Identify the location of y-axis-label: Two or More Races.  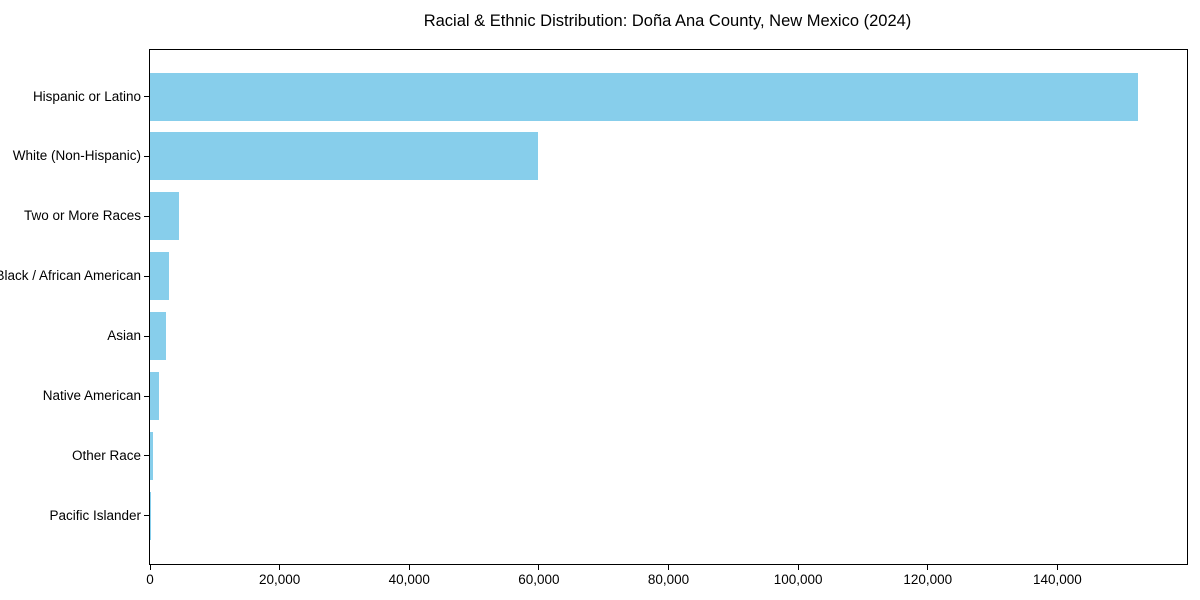
(82, 216).